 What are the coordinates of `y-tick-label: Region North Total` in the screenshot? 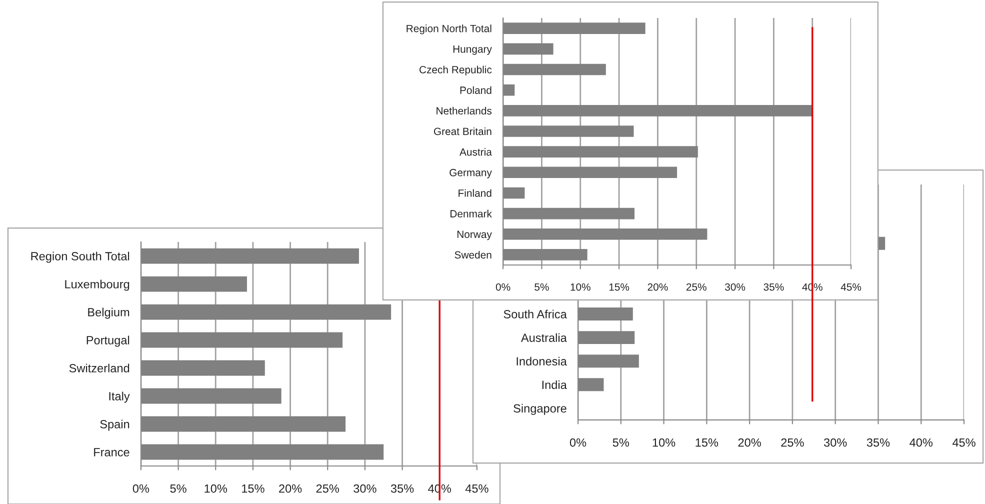 It's located at (449, 29).